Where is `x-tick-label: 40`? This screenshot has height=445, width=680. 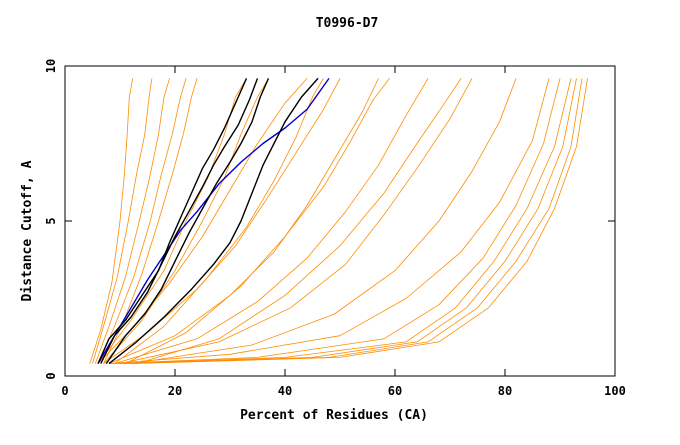 x-tick-label: 40 is located at coordinates (285, 391).